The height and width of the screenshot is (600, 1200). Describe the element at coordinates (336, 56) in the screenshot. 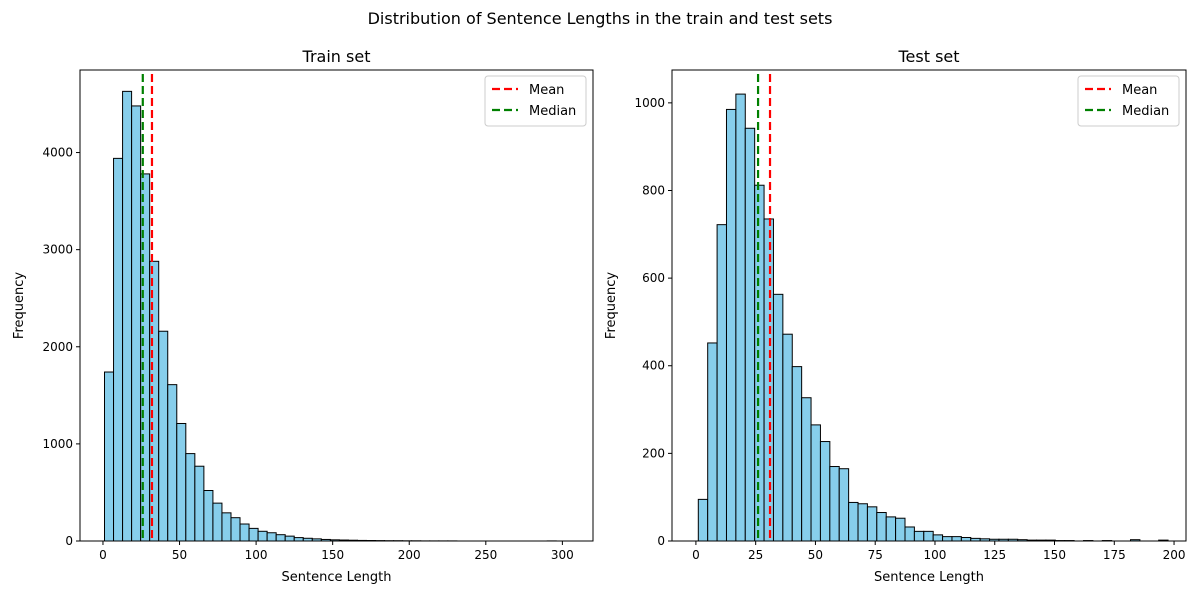

I see `panel-title: Train set` at that location.